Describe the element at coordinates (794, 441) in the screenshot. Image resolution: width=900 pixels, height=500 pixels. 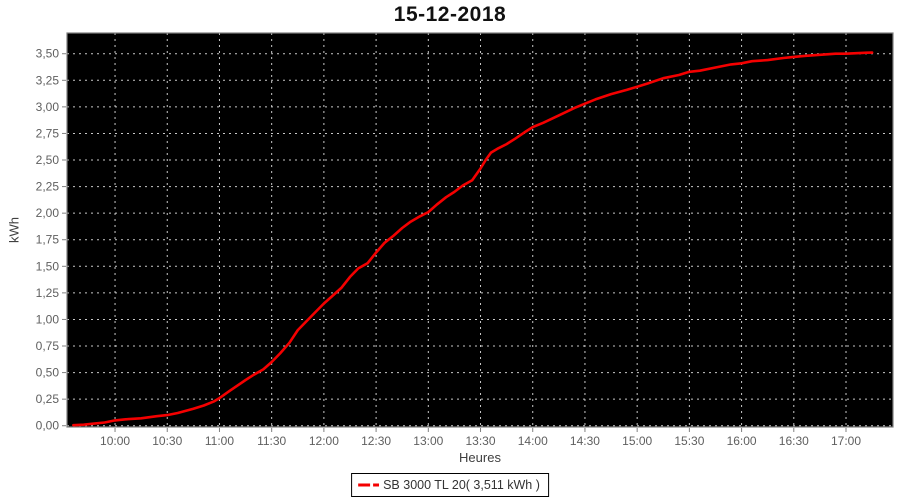
I see `x-tick-label: 16:30` at that location.